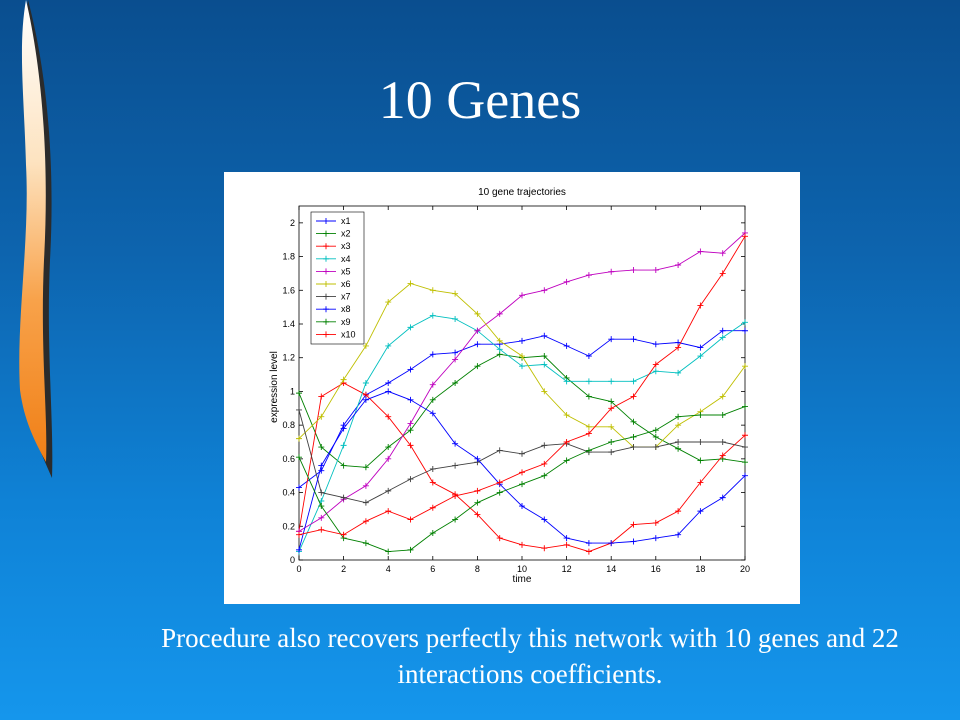 The width and height of the screenshot is (960, 720). I want to click on x-tick-label: 2, so click(343, 569).